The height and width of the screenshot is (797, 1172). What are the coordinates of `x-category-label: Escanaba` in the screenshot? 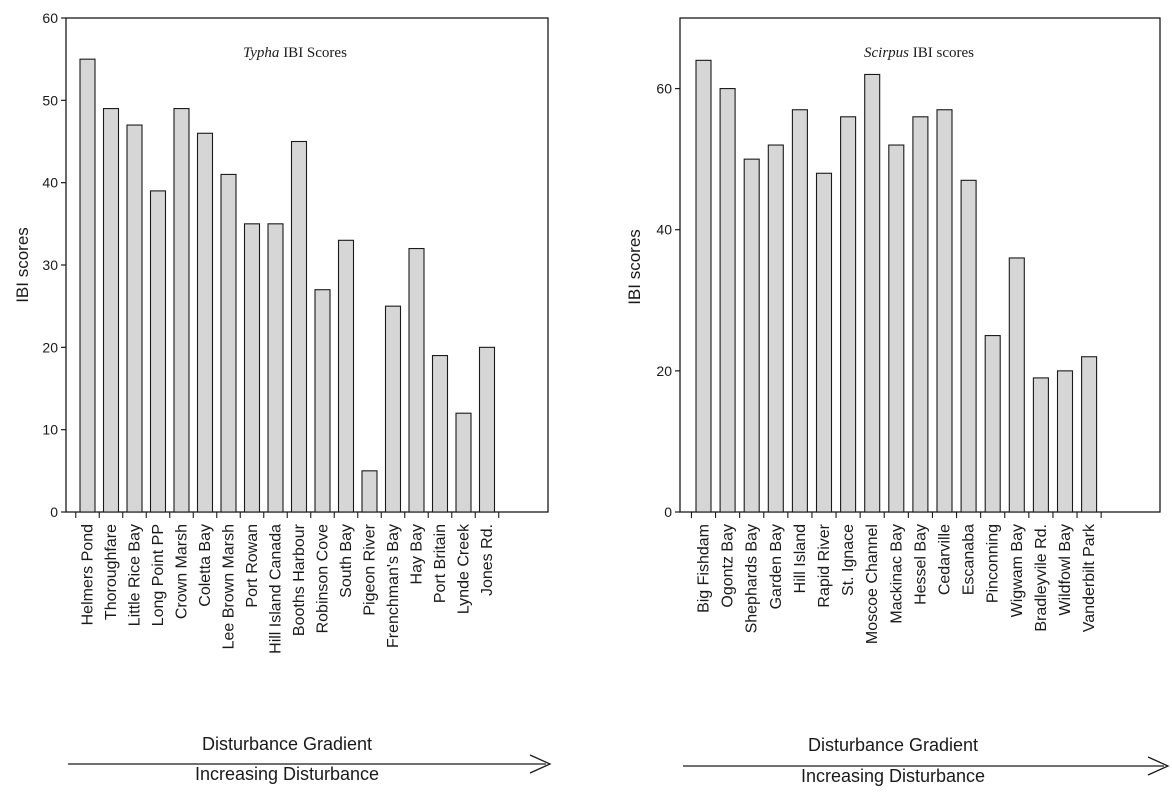 It's located at (969, 559).